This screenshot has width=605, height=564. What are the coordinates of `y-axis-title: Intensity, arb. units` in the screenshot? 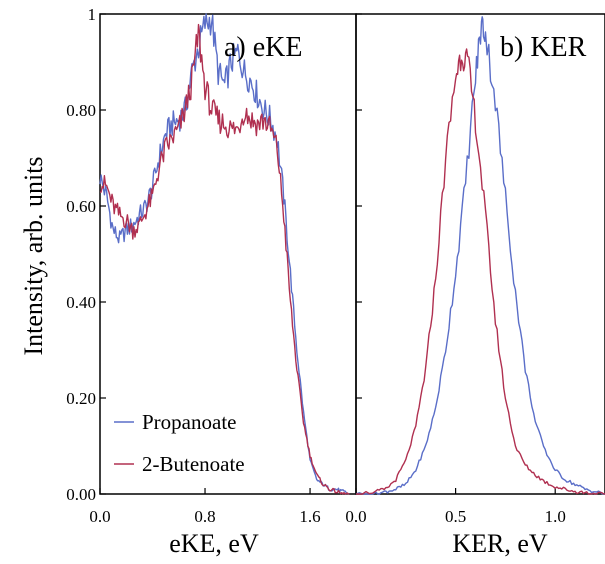 It's located at (33, 255).